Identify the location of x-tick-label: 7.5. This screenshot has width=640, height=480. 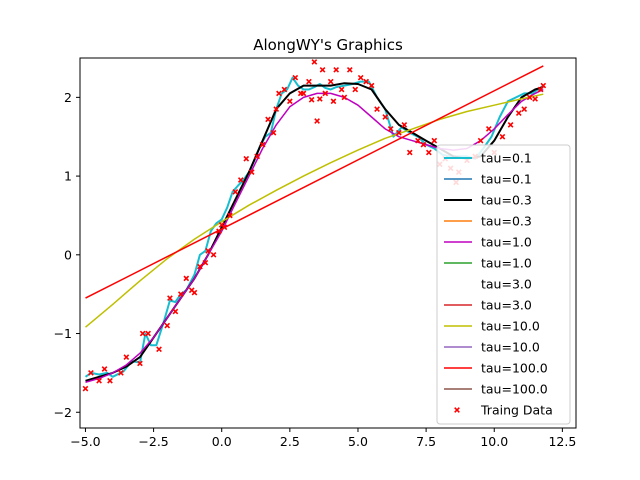
(426, 441).